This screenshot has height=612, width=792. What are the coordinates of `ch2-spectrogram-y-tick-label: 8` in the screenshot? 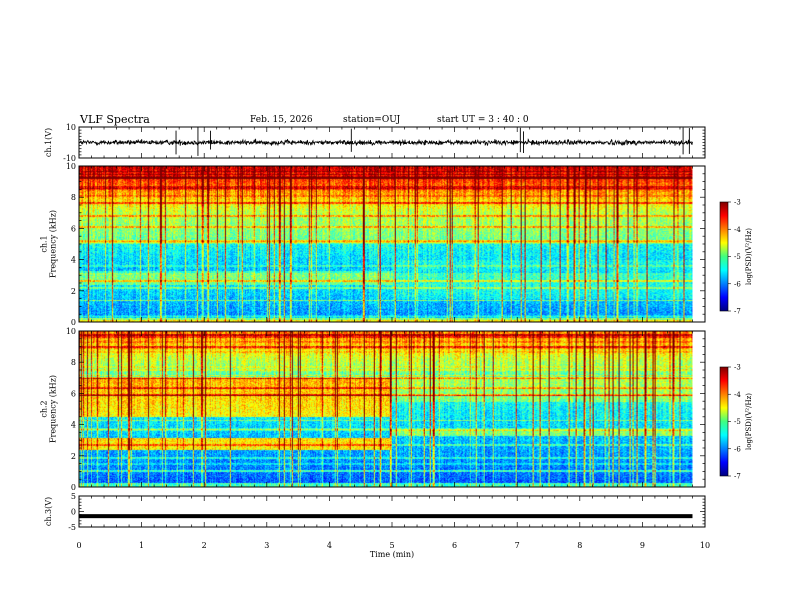 It's located at (73, 362).